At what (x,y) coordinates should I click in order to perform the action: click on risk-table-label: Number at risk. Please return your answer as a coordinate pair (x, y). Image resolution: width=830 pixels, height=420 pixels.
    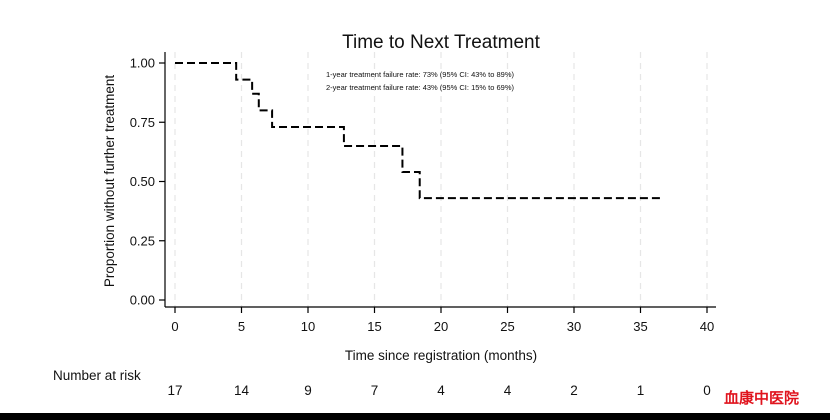
    Looking at the image, I should click on (97, 375).